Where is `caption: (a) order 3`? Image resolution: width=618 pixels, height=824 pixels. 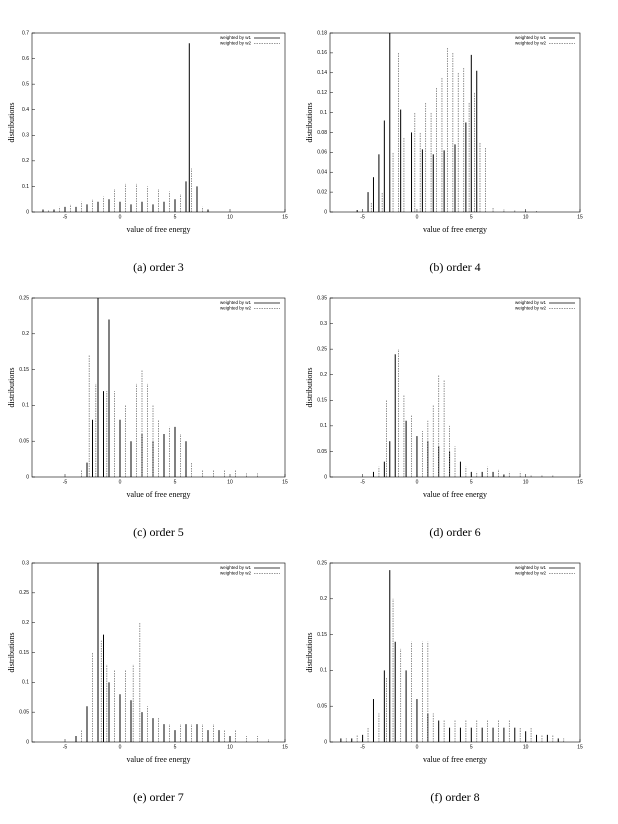
caption: (a) order 3 is located at coordinates (158, 267).